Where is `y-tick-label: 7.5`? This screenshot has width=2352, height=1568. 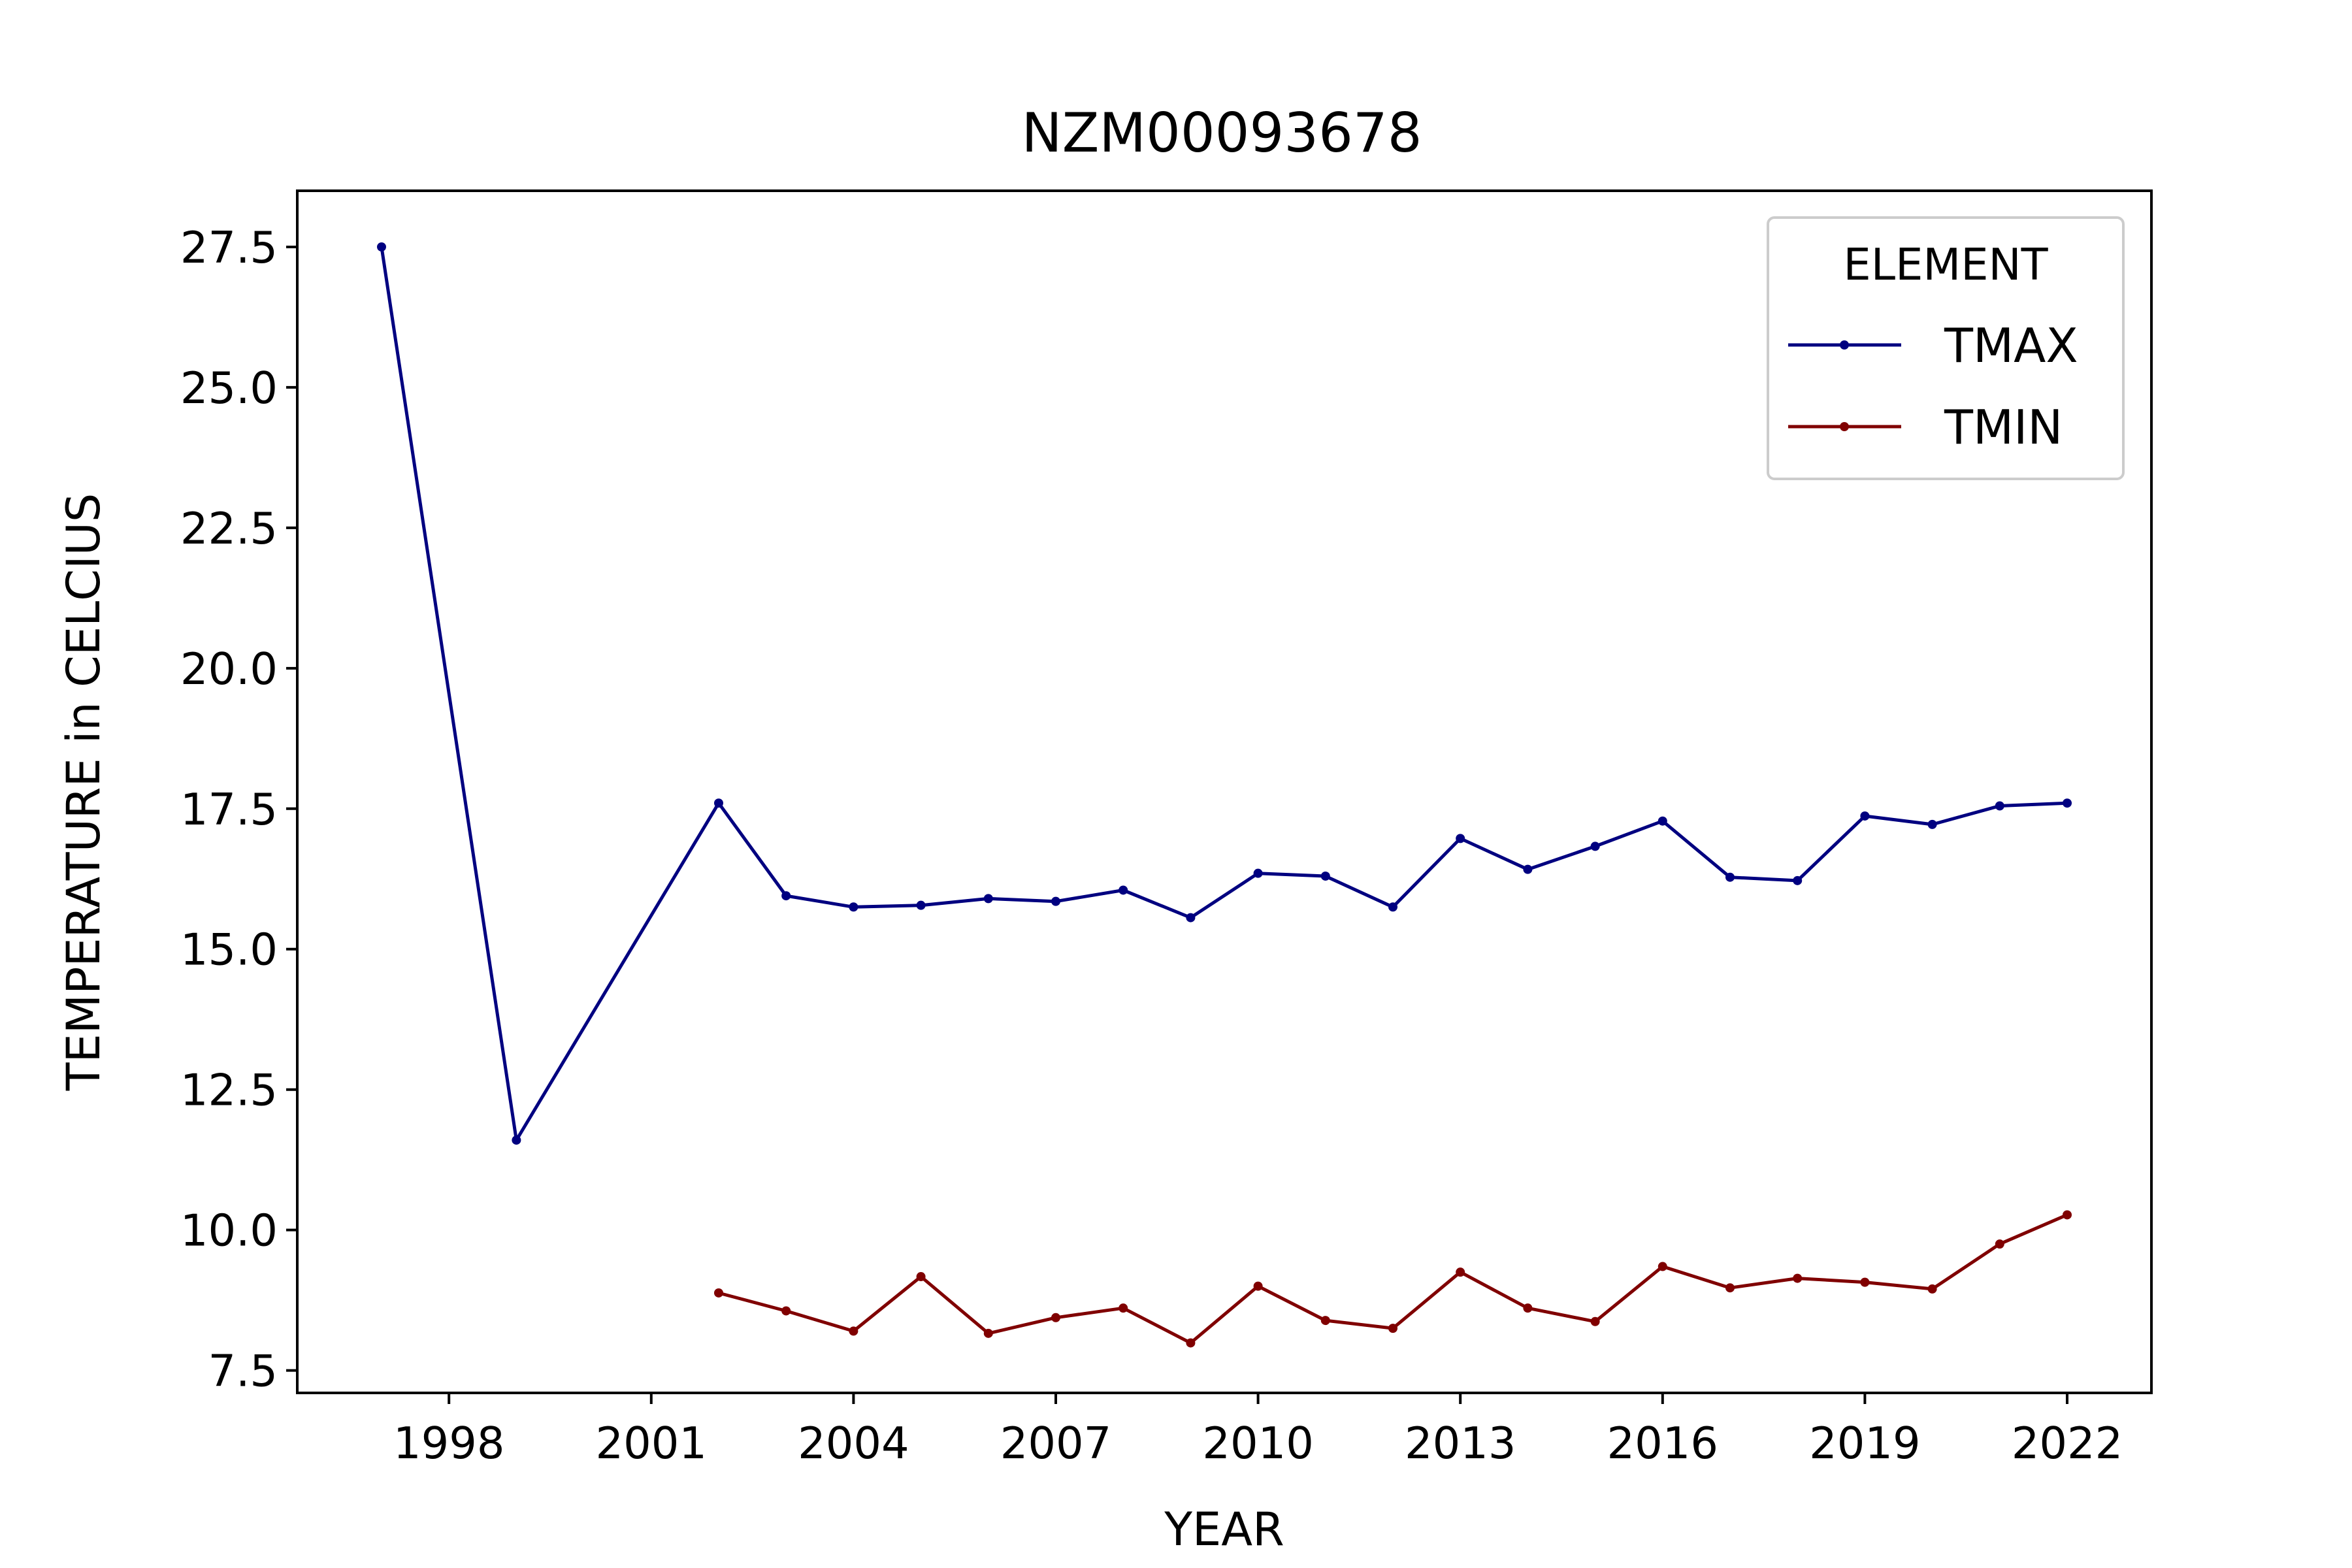 y-tick-label: 7.5 is located at coordinates (243, 1371).